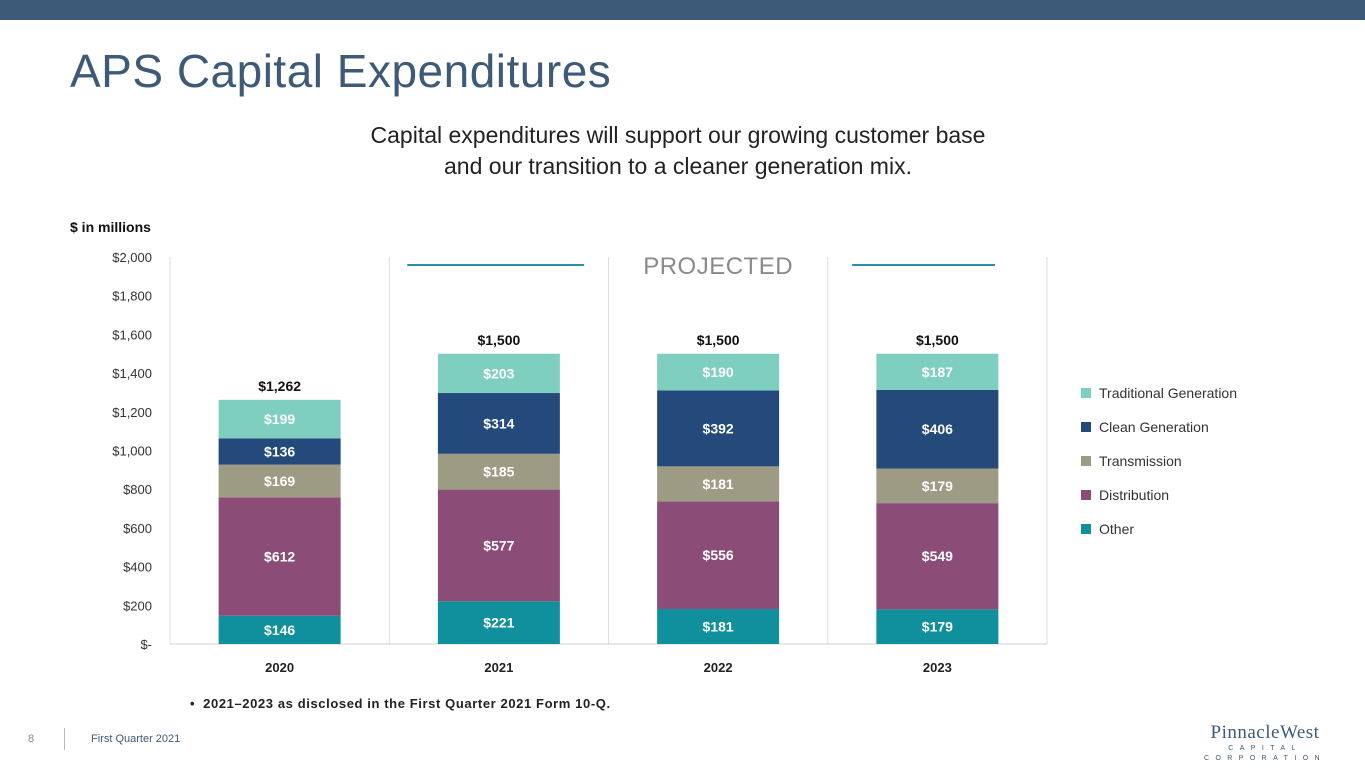  I want to click on y-tick-label: $1,400, so click(132, 373).